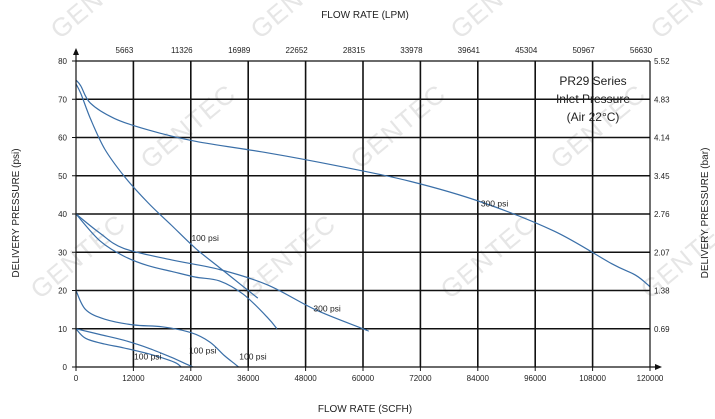 The image size is (715, 419). What do you see at coordinates (305, 378) in the screenshot?
I see `x-tick-label: 48000` at bounding box center [305, 378].